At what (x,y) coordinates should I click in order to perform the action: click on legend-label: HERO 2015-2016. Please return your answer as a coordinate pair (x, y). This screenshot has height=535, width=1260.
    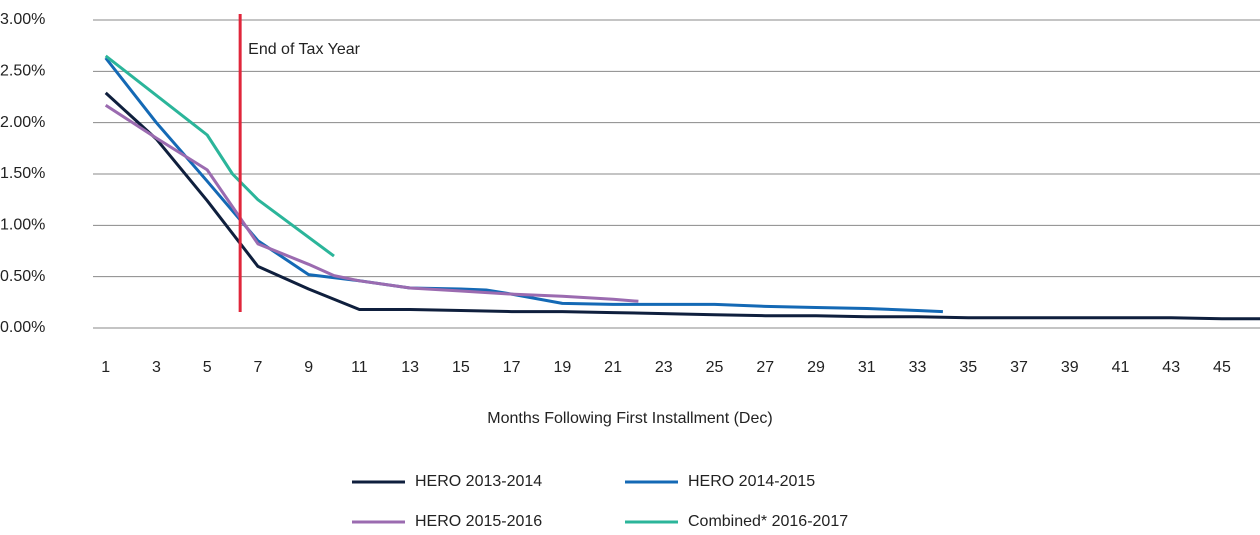
    Looking at the image, I should click on (478, 521).